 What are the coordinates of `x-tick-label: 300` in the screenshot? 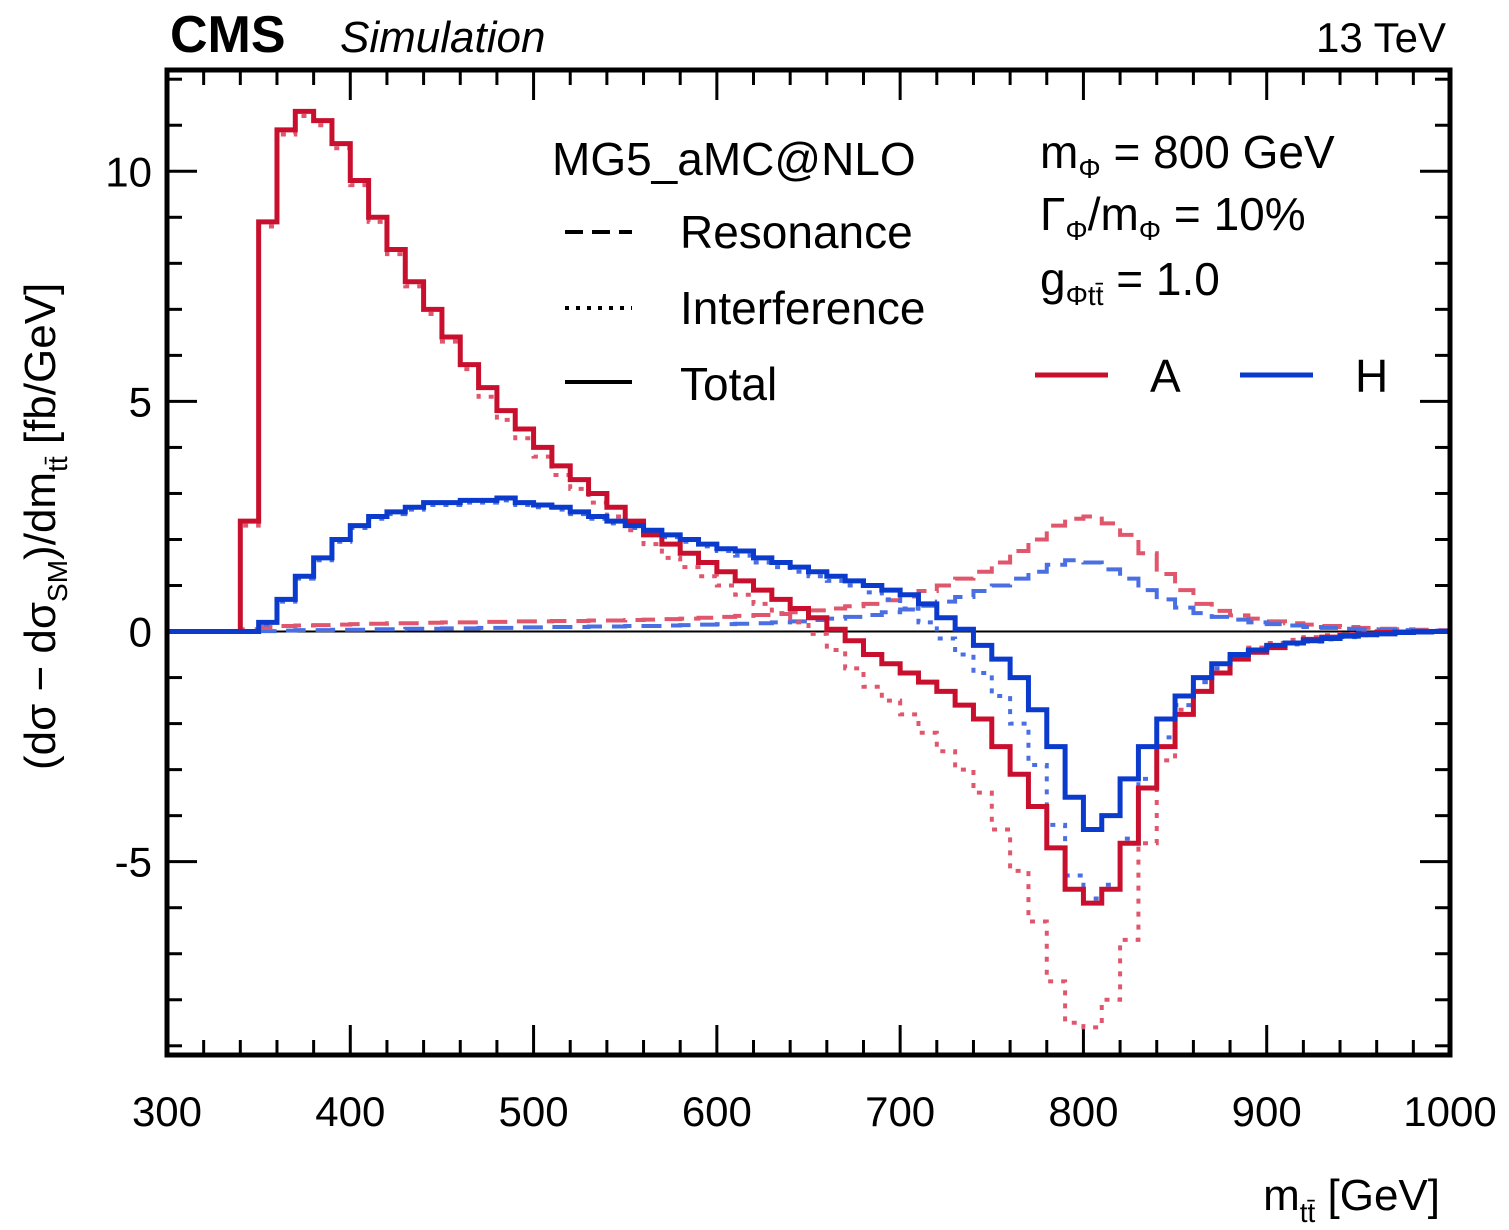 It's located at (167, 1111).